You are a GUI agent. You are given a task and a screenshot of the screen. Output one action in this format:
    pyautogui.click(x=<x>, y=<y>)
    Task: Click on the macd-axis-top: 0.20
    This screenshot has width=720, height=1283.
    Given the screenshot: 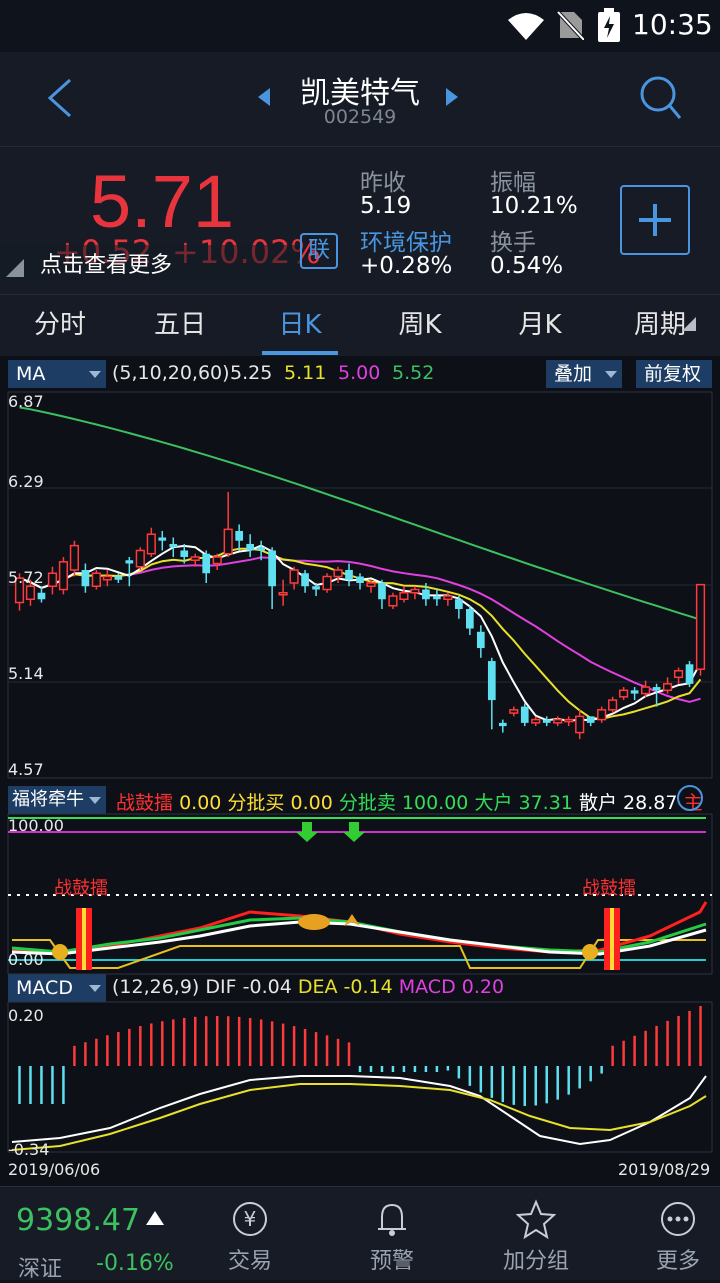 What is the action you would take?
    pyautogui.click(x=26, y=1015)
    